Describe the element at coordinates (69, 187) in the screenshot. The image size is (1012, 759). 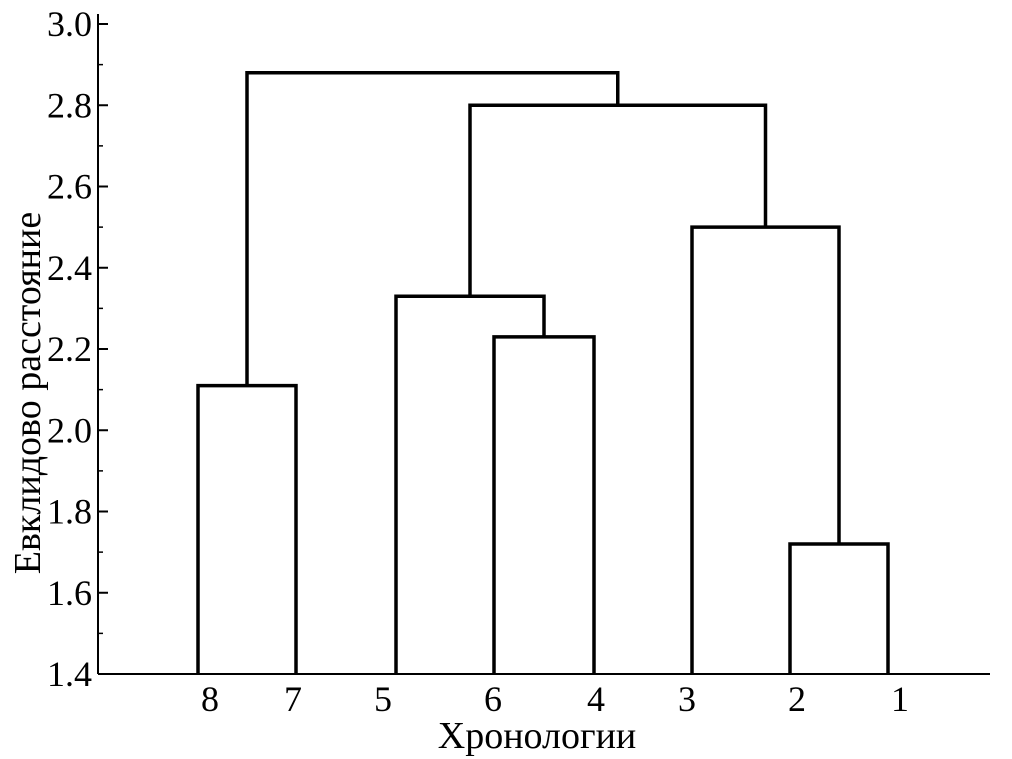
I see `y-tick-label: 2.6` at that location.